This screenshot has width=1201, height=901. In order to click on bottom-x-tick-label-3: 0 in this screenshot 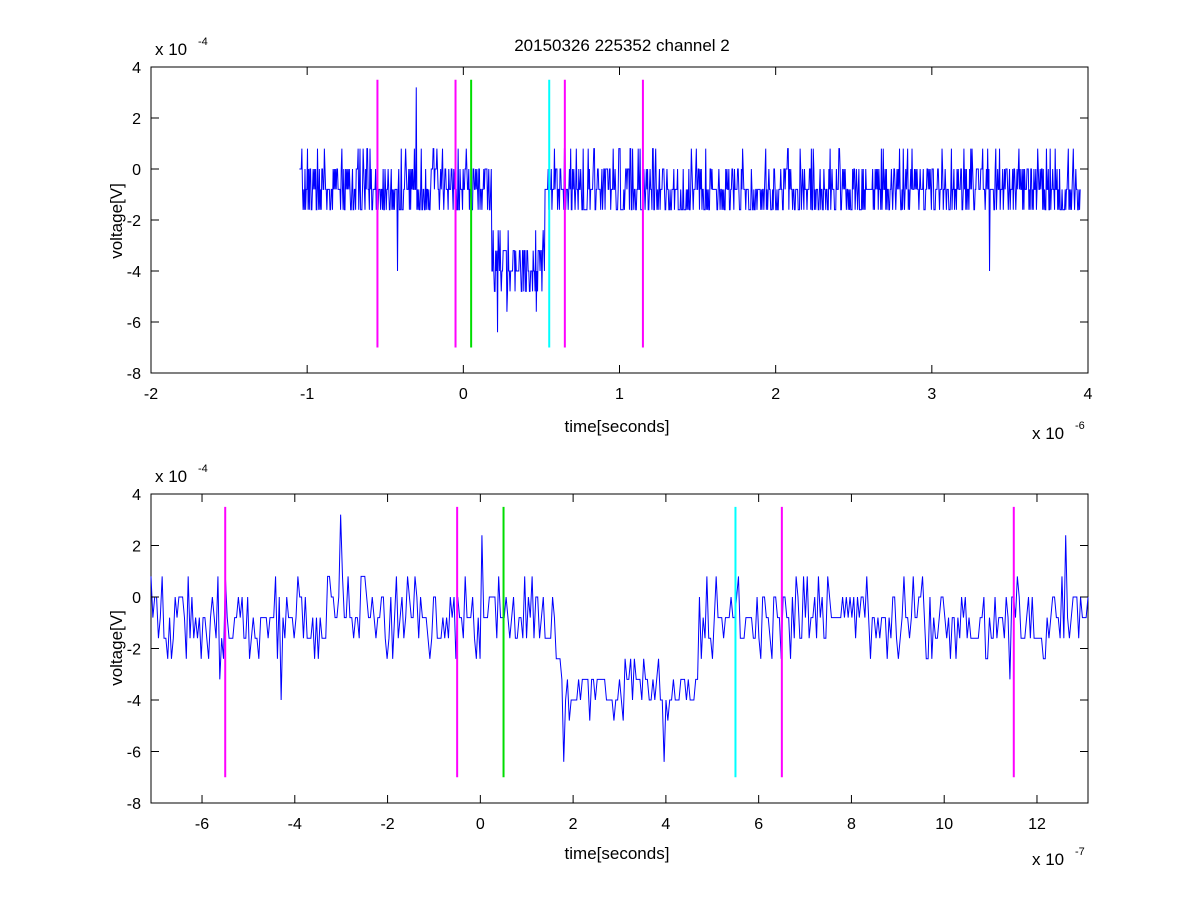, I will do `click(480, 824)`.